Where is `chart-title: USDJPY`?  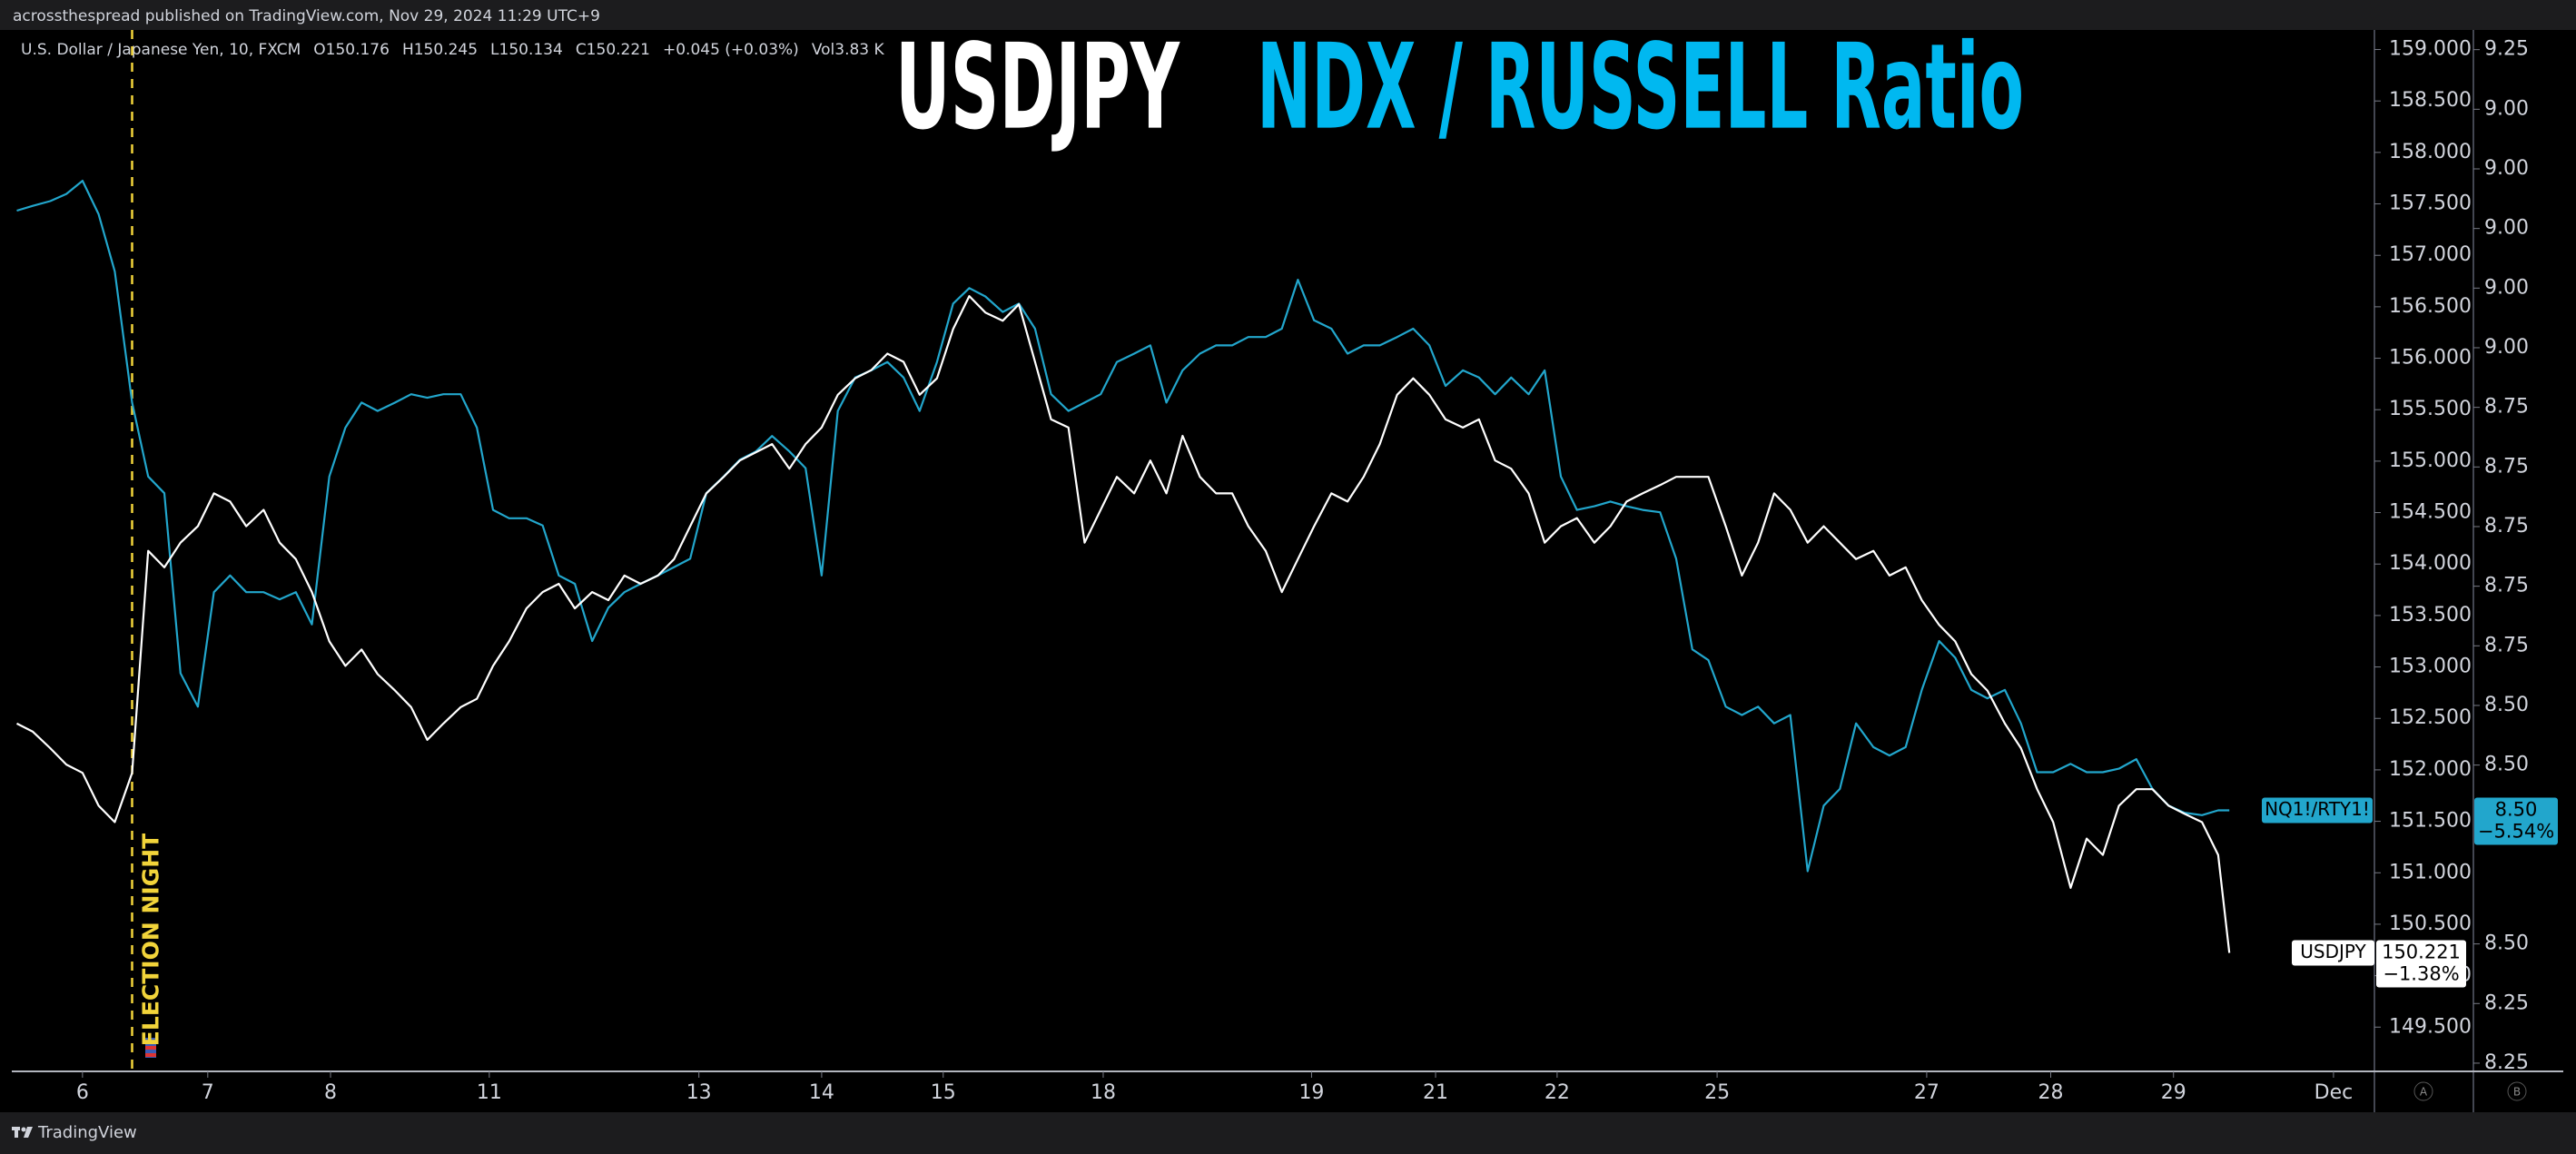
chart-title: USDJPY is located at coordinates (1037, 87).